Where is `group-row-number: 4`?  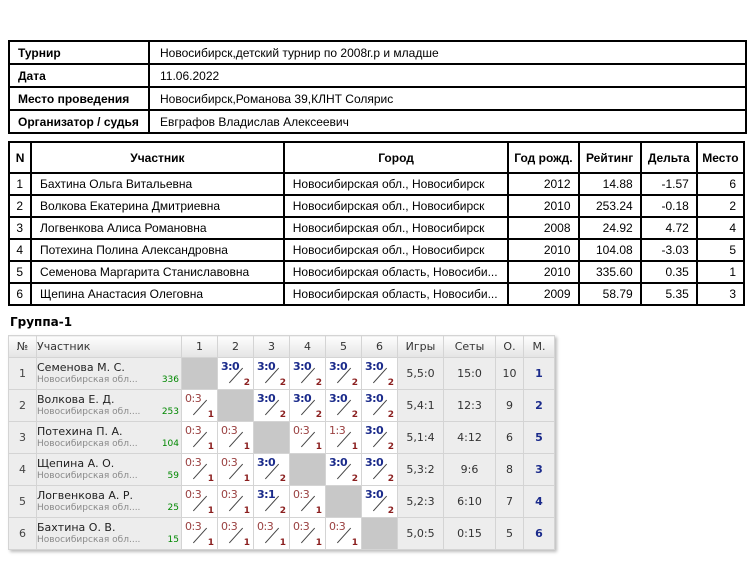
group-row-number: 4 is located at coordinates (22, 469).